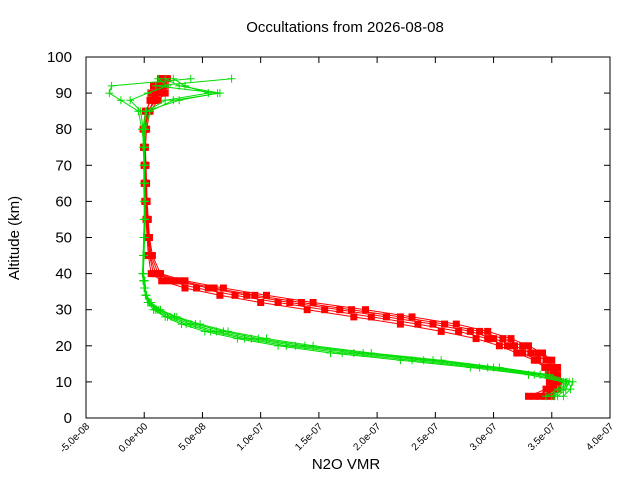 This screenshot has width=640, height=480. I want to click on y-tick-label: 30, so click(63, 310).